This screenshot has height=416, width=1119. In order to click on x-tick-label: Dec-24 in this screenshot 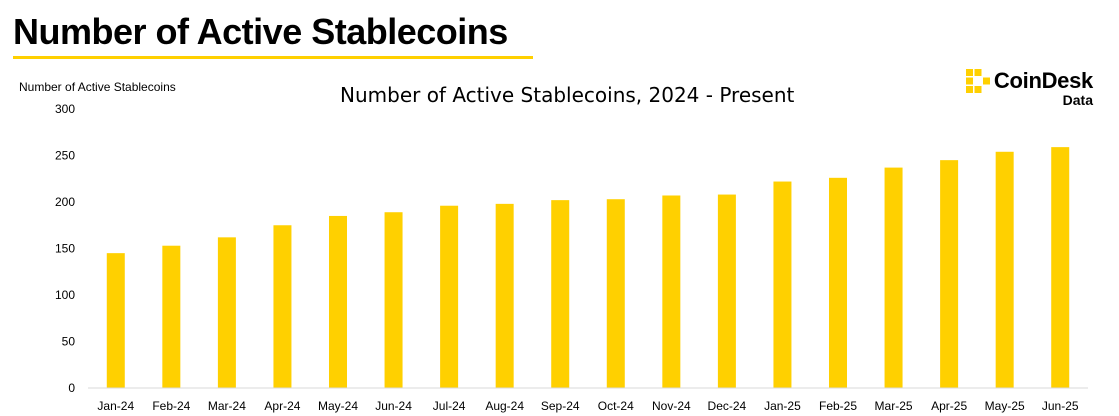, I will do `click(727, 406)`.